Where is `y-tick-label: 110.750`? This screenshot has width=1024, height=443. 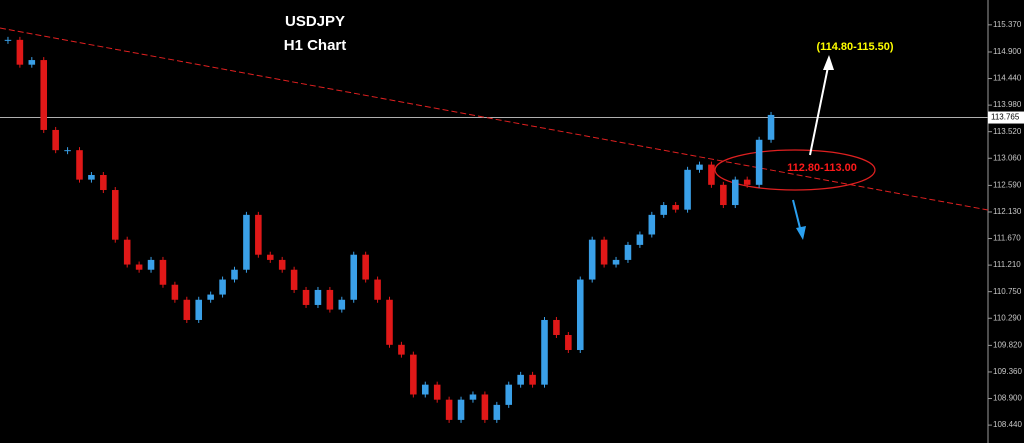 y-tick-label: 110.750 is located at coordinates (1007, 291).